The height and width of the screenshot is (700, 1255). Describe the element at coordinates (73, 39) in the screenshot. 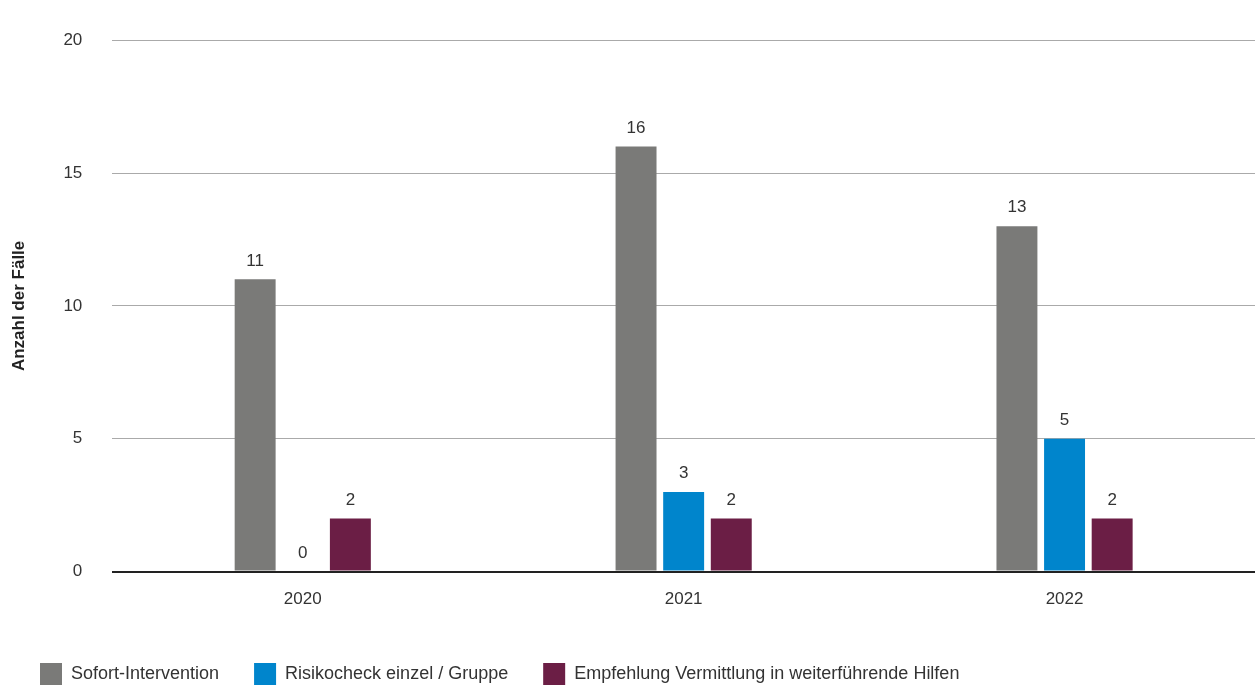

I see `y-tick-label: 20` at that location.